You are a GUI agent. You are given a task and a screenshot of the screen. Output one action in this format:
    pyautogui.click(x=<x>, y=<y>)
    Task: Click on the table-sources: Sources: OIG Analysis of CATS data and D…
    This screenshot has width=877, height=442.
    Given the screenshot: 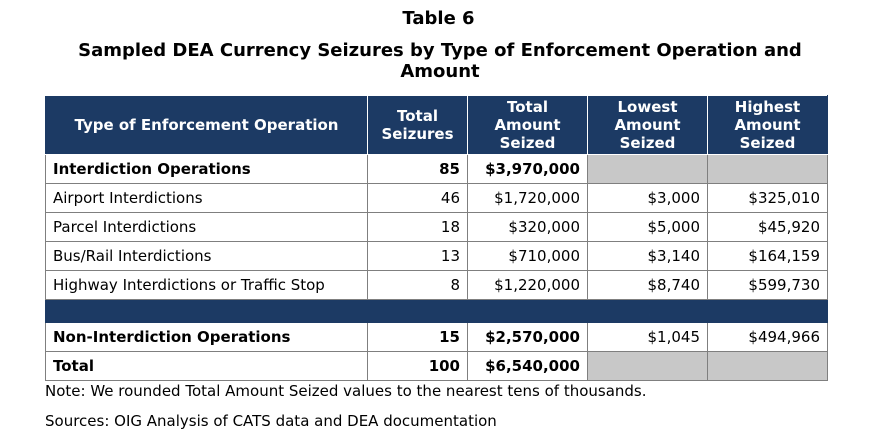 What is the action you would take?
    pyautogui.click(x=271, y=421)
    